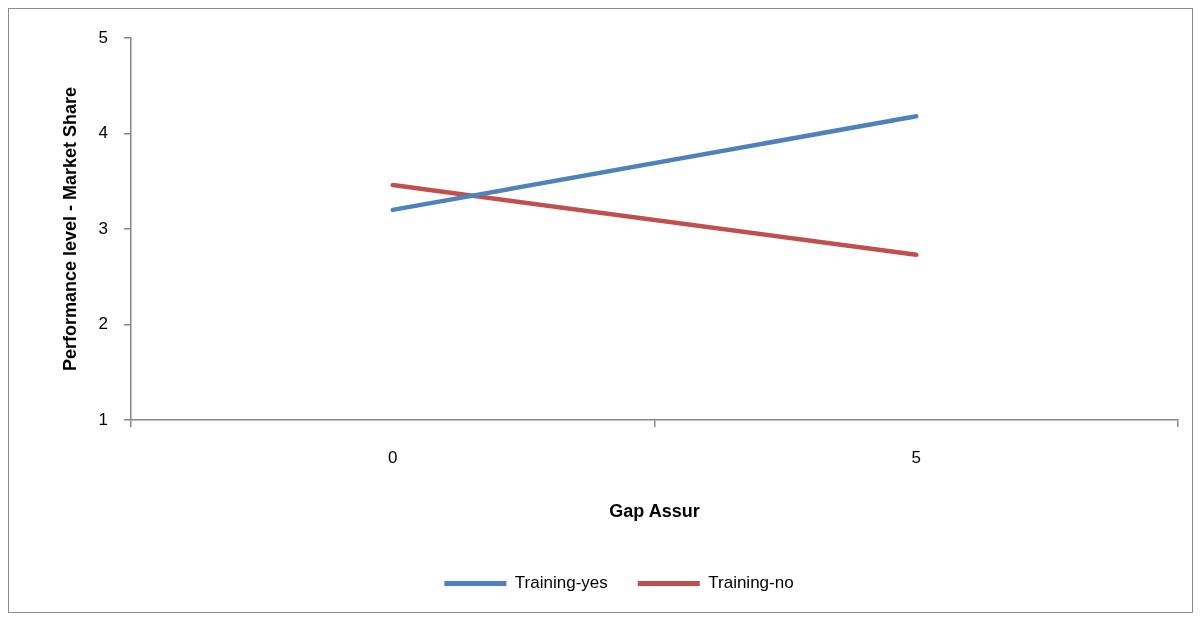 The height and width of the screenshot is (621, 1201). I want to click on y-tick-label: 2, so click(103, 324).